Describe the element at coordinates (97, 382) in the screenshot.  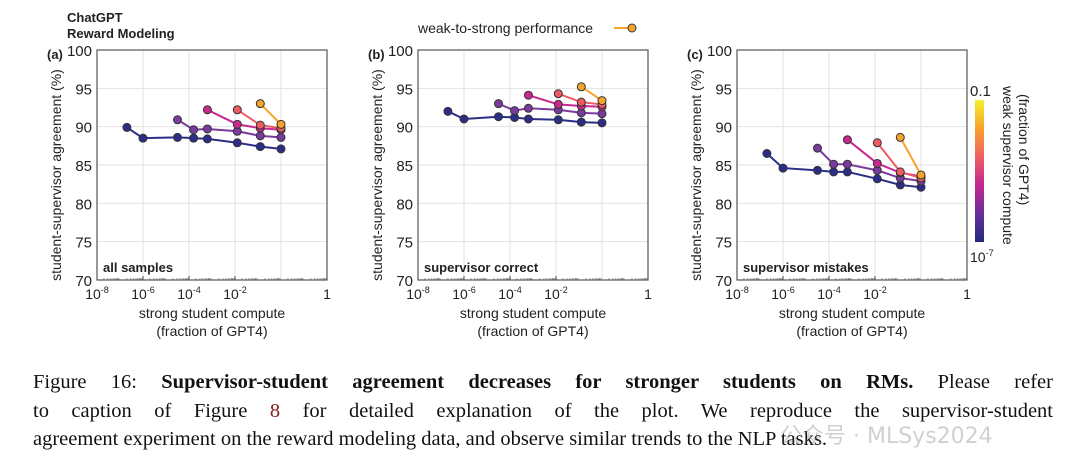
I see `caption-prefix: Figure 16:` at that location.